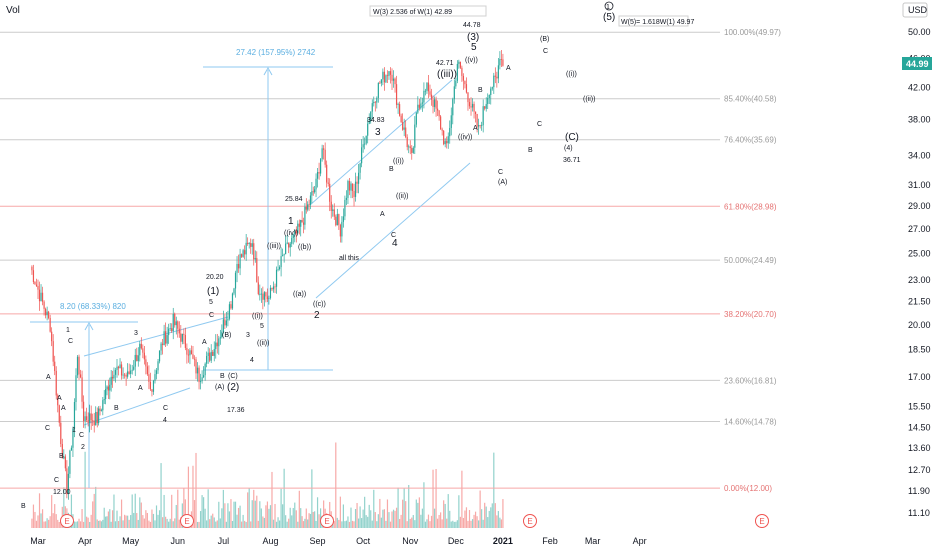 This screenshot has height=550, width=932. What do you see at coordinates (213, 291) in the screenshot?
I see `wave-label: (1)` at bounding box center [213, 291].